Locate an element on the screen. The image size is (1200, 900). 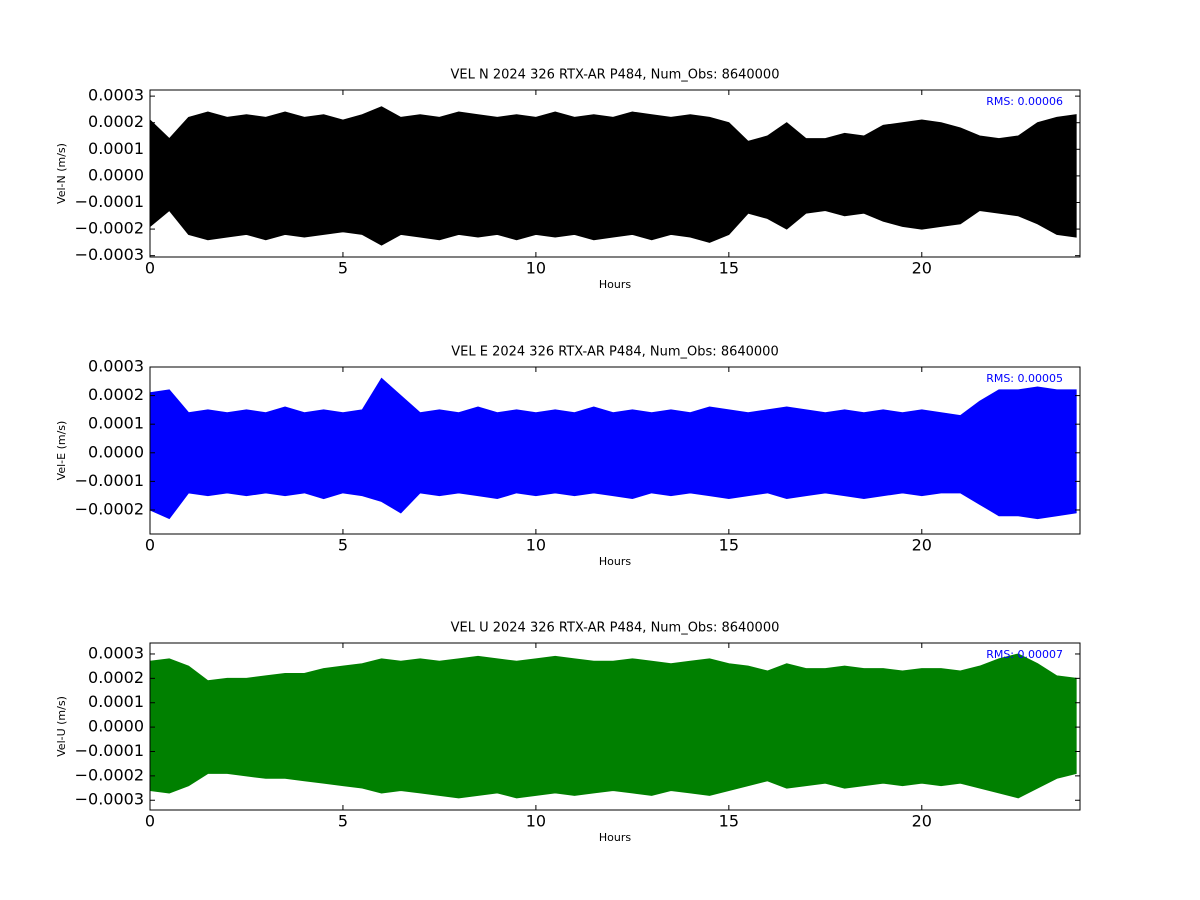
y-axis-label: Vel-E (m/s) is located at coordinates (61, 451).